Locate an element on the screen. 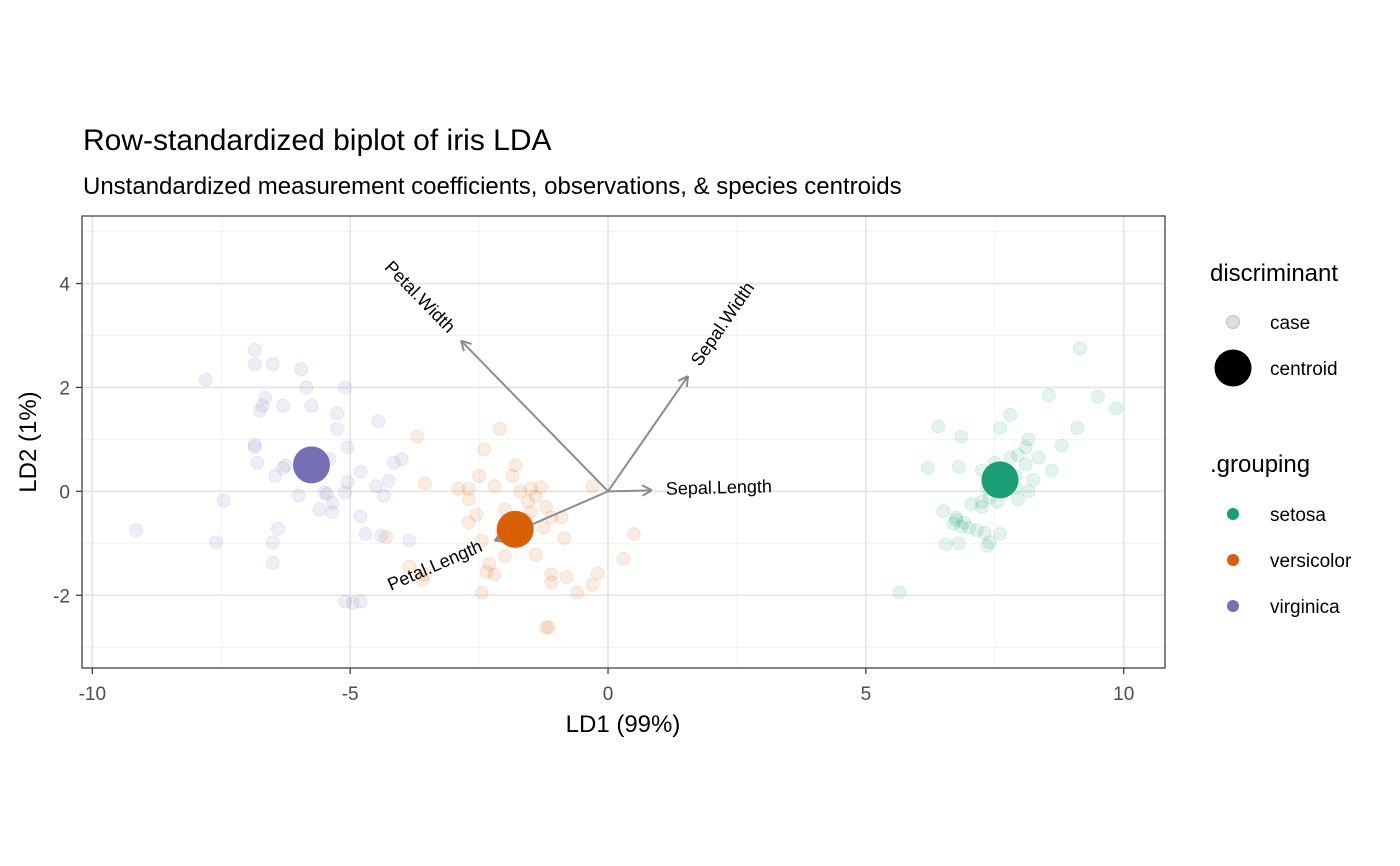 The image size is (1400, 866). legend-title-grouping: .grouping is located at coordinates (1260, 464).